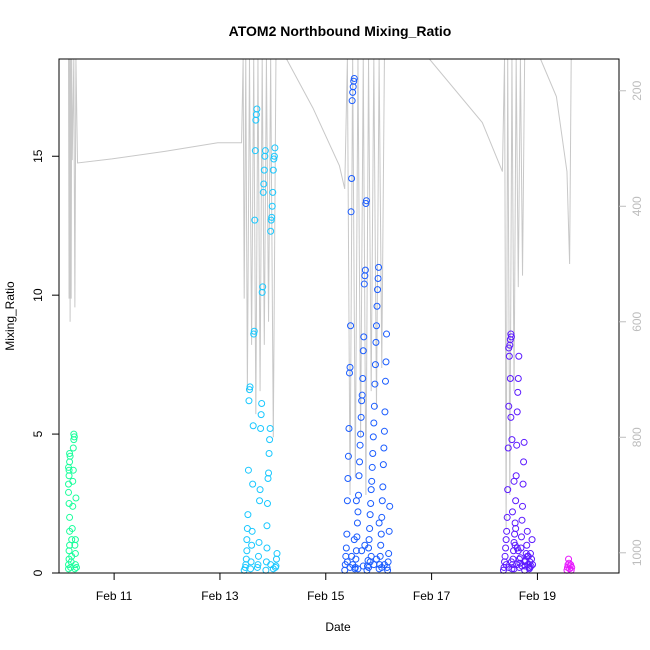 The height and width of the screenshot is (650, 650). What do you see at coordinates (38, 433) in the screenshot?
I see `y-tick-label: 5` at bounding box center [38, 433].